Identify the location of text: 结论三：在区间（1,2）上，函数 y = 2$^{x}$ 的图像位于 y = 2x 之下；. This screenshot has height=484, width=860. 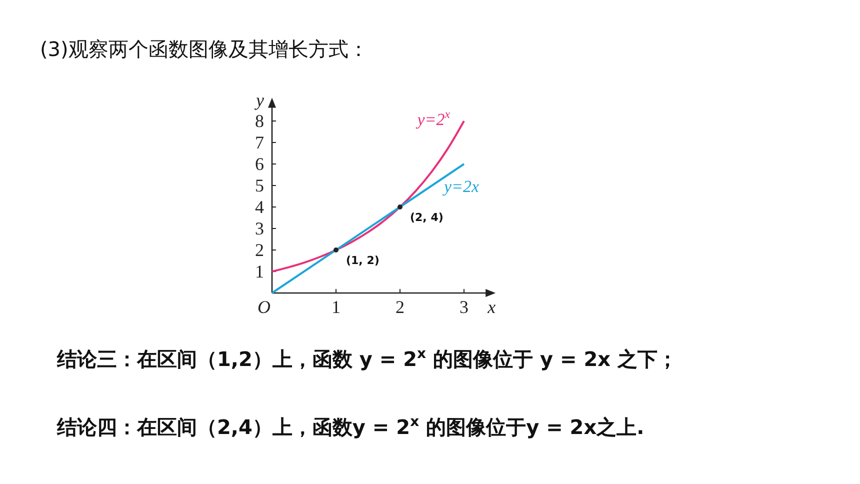
(367, 358).